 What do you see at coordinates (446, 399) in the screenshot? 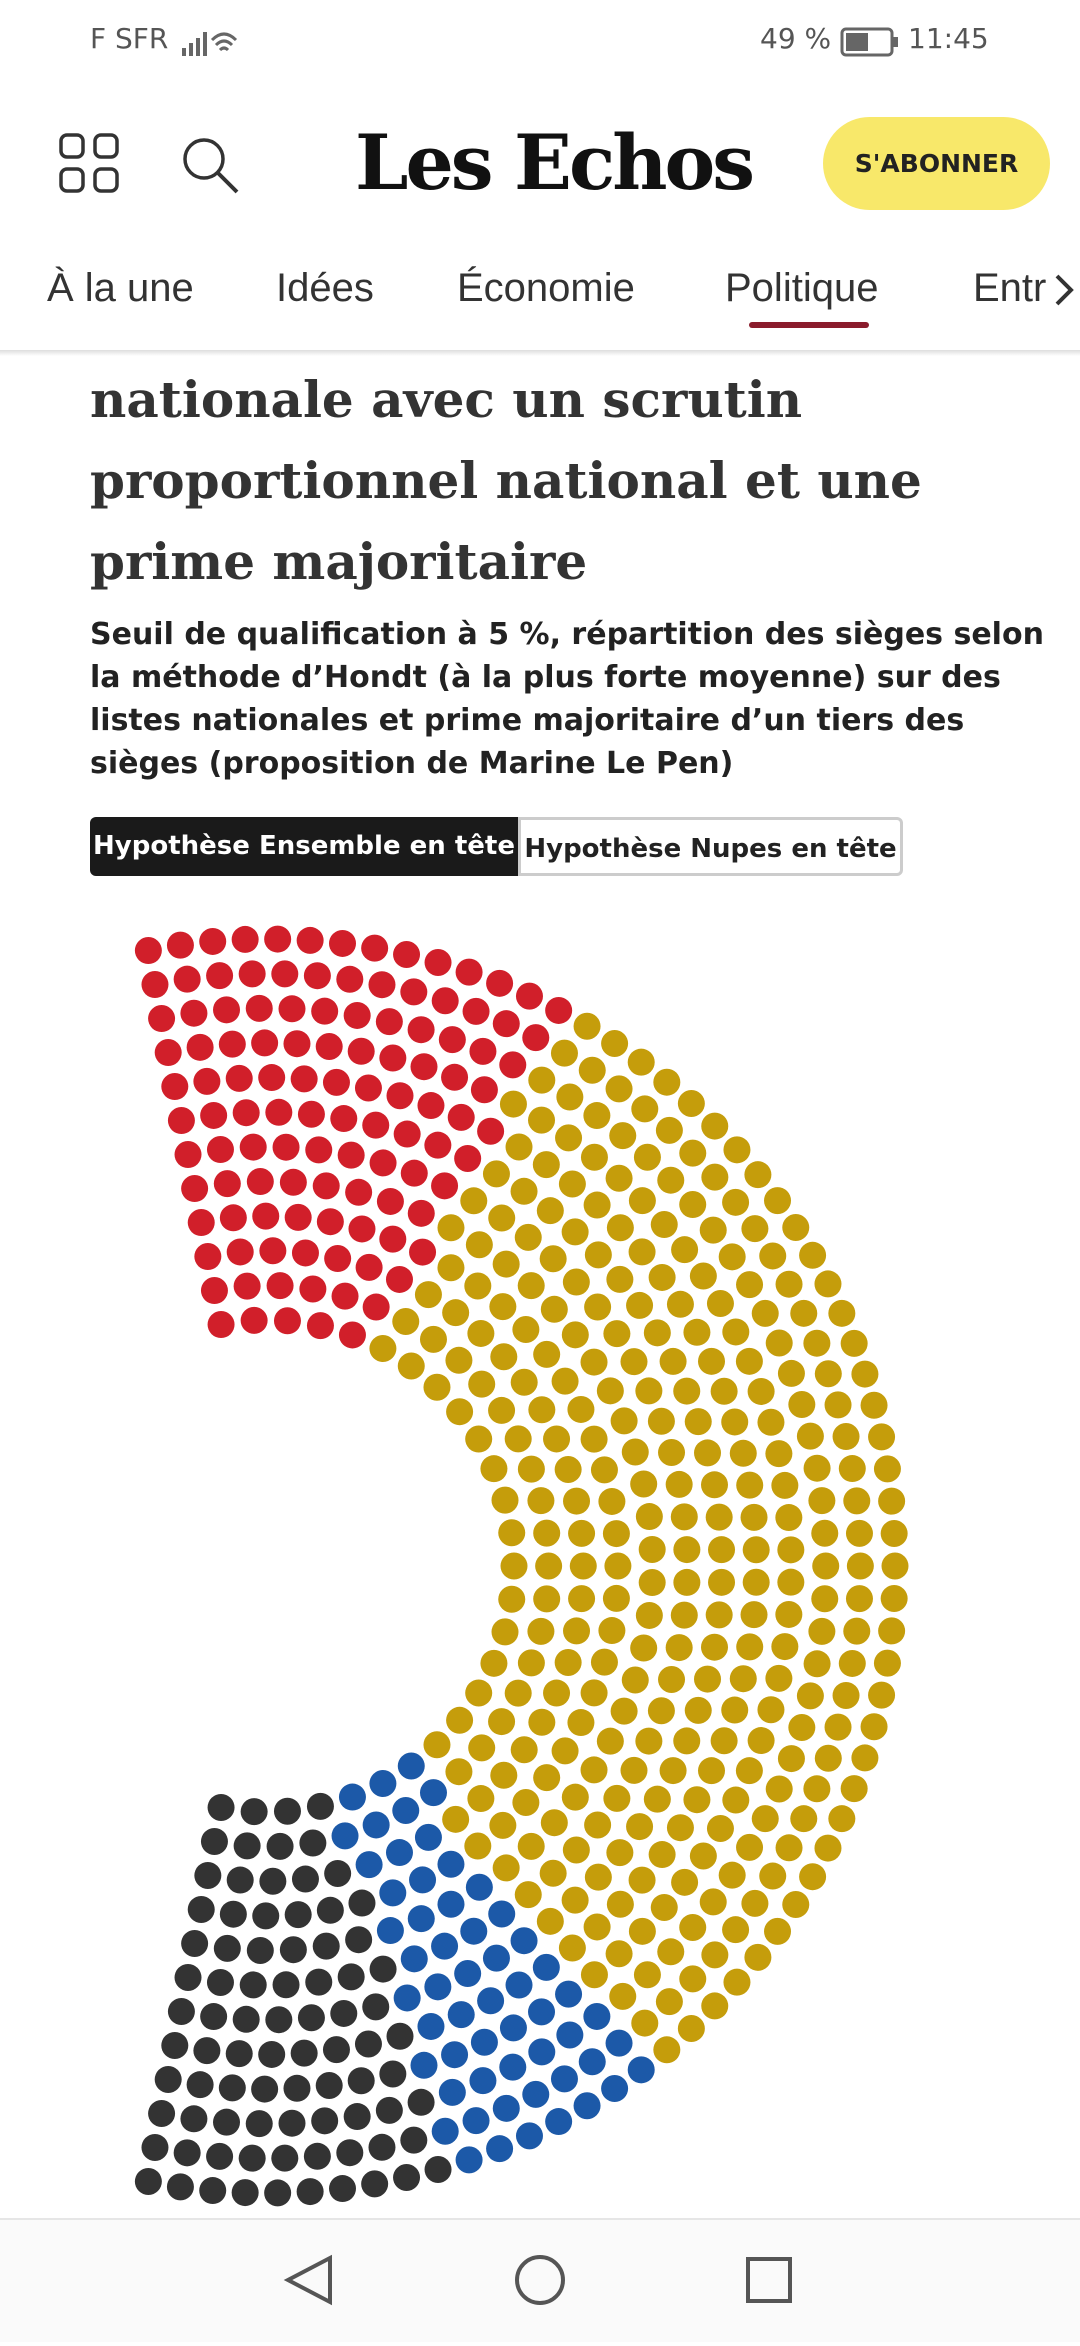
I see `title-line: nationale avec un scrutin` at bounding box center [446, 399].